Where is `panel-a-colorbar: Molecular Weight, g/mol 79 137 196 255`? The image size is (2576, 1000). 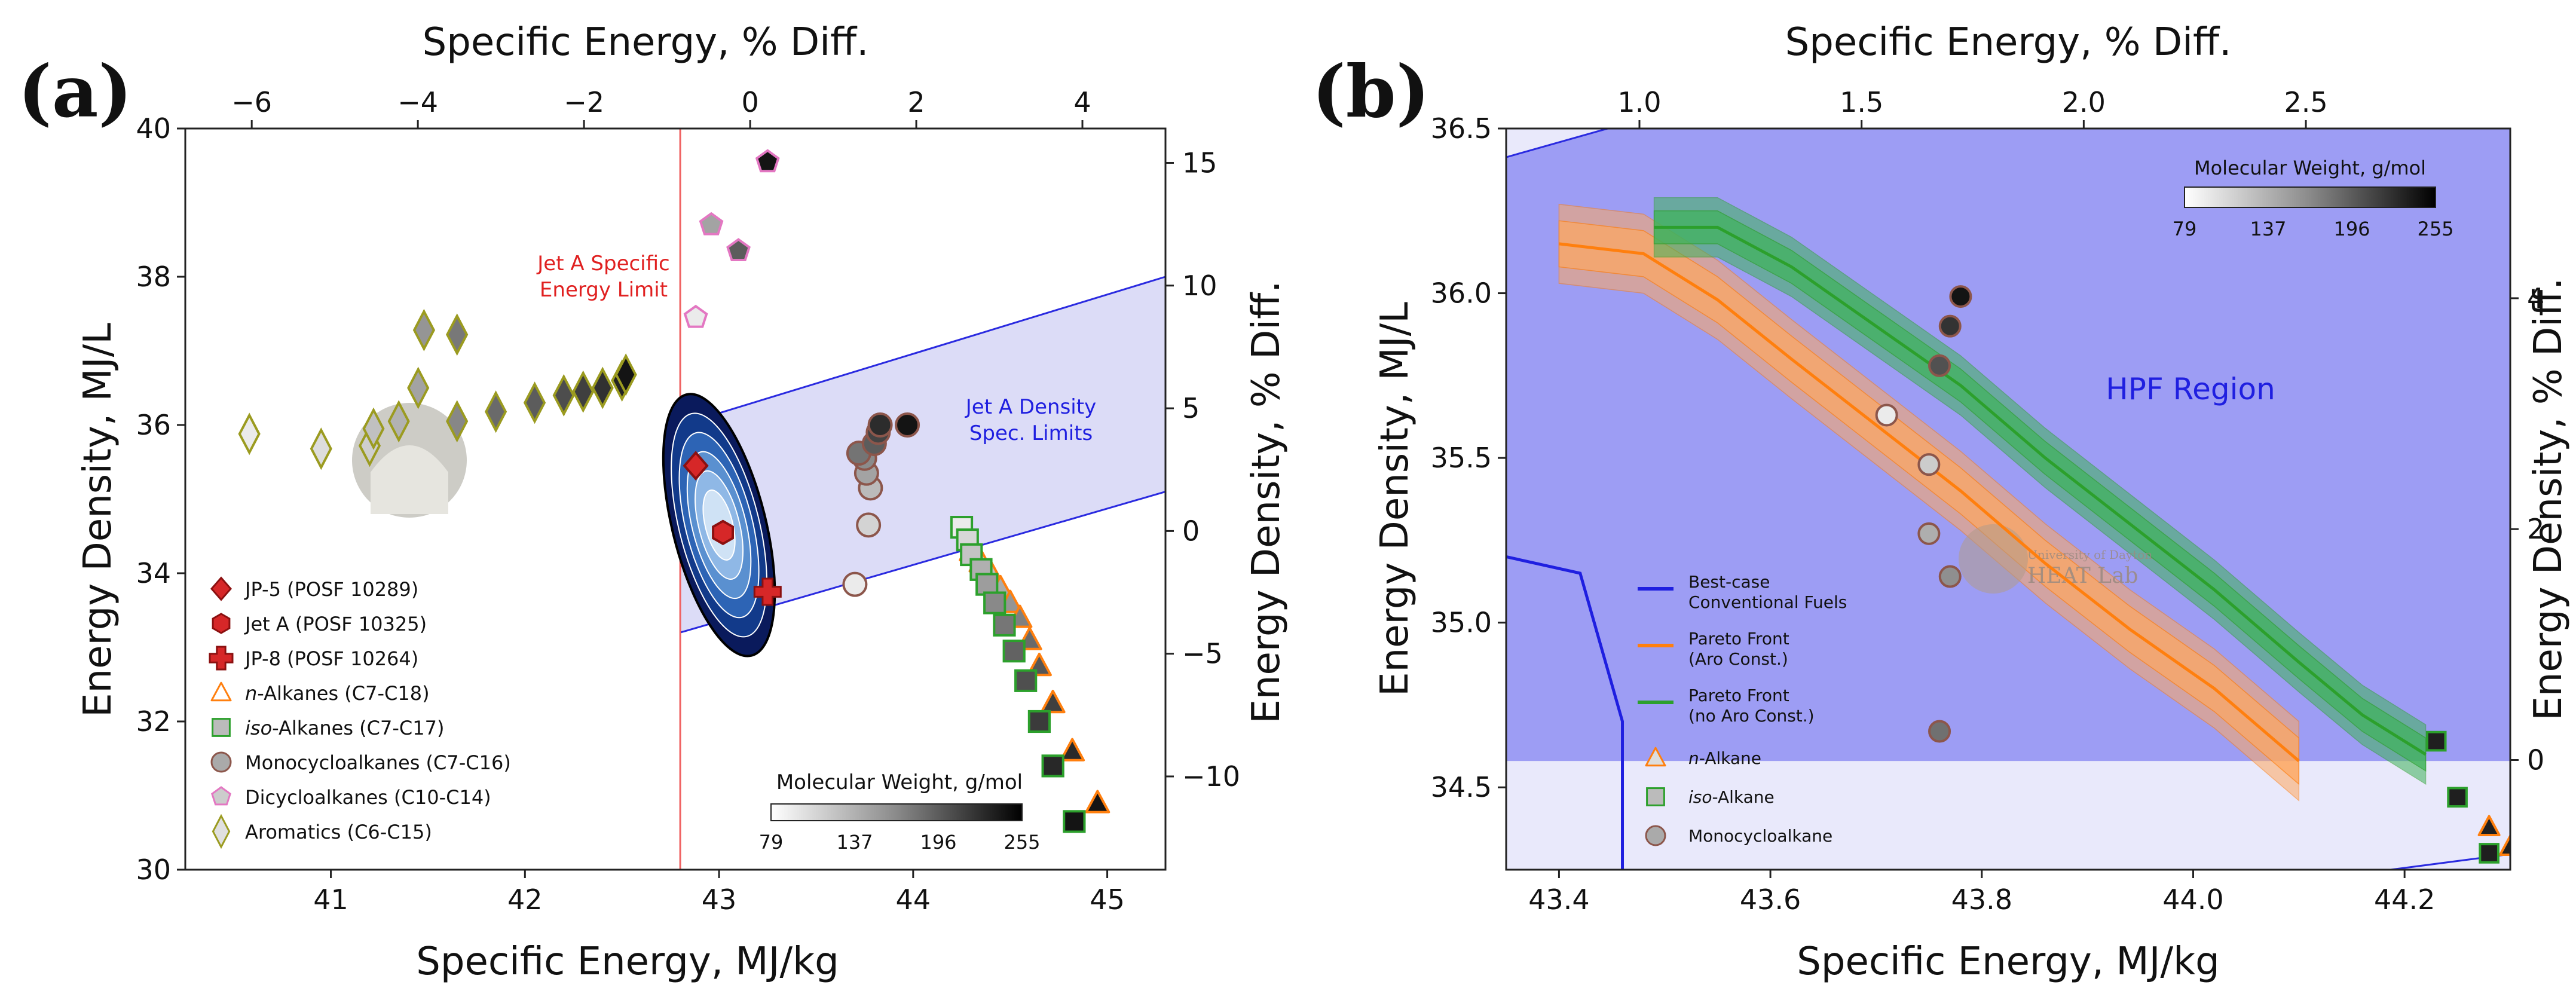 panel-a-colorbar: Molecular Weight, g/mol 79 137 196 255 is located at coordinates (900, 812).